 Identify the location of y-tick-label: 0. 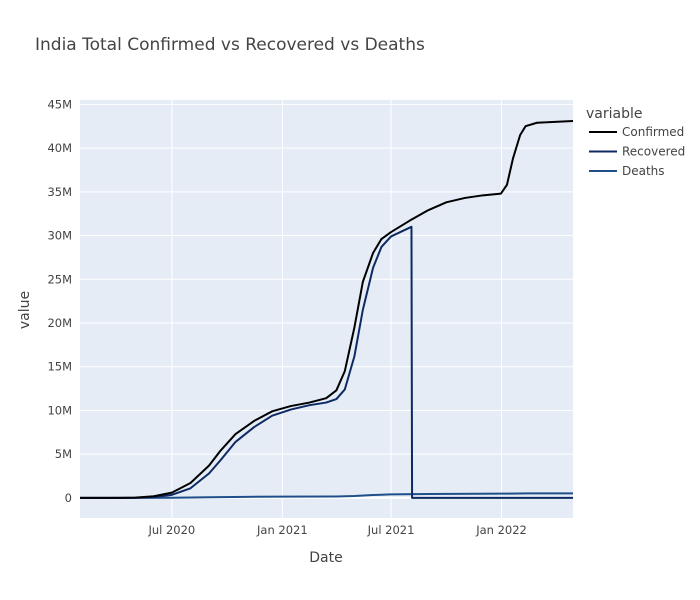
(68, 498).